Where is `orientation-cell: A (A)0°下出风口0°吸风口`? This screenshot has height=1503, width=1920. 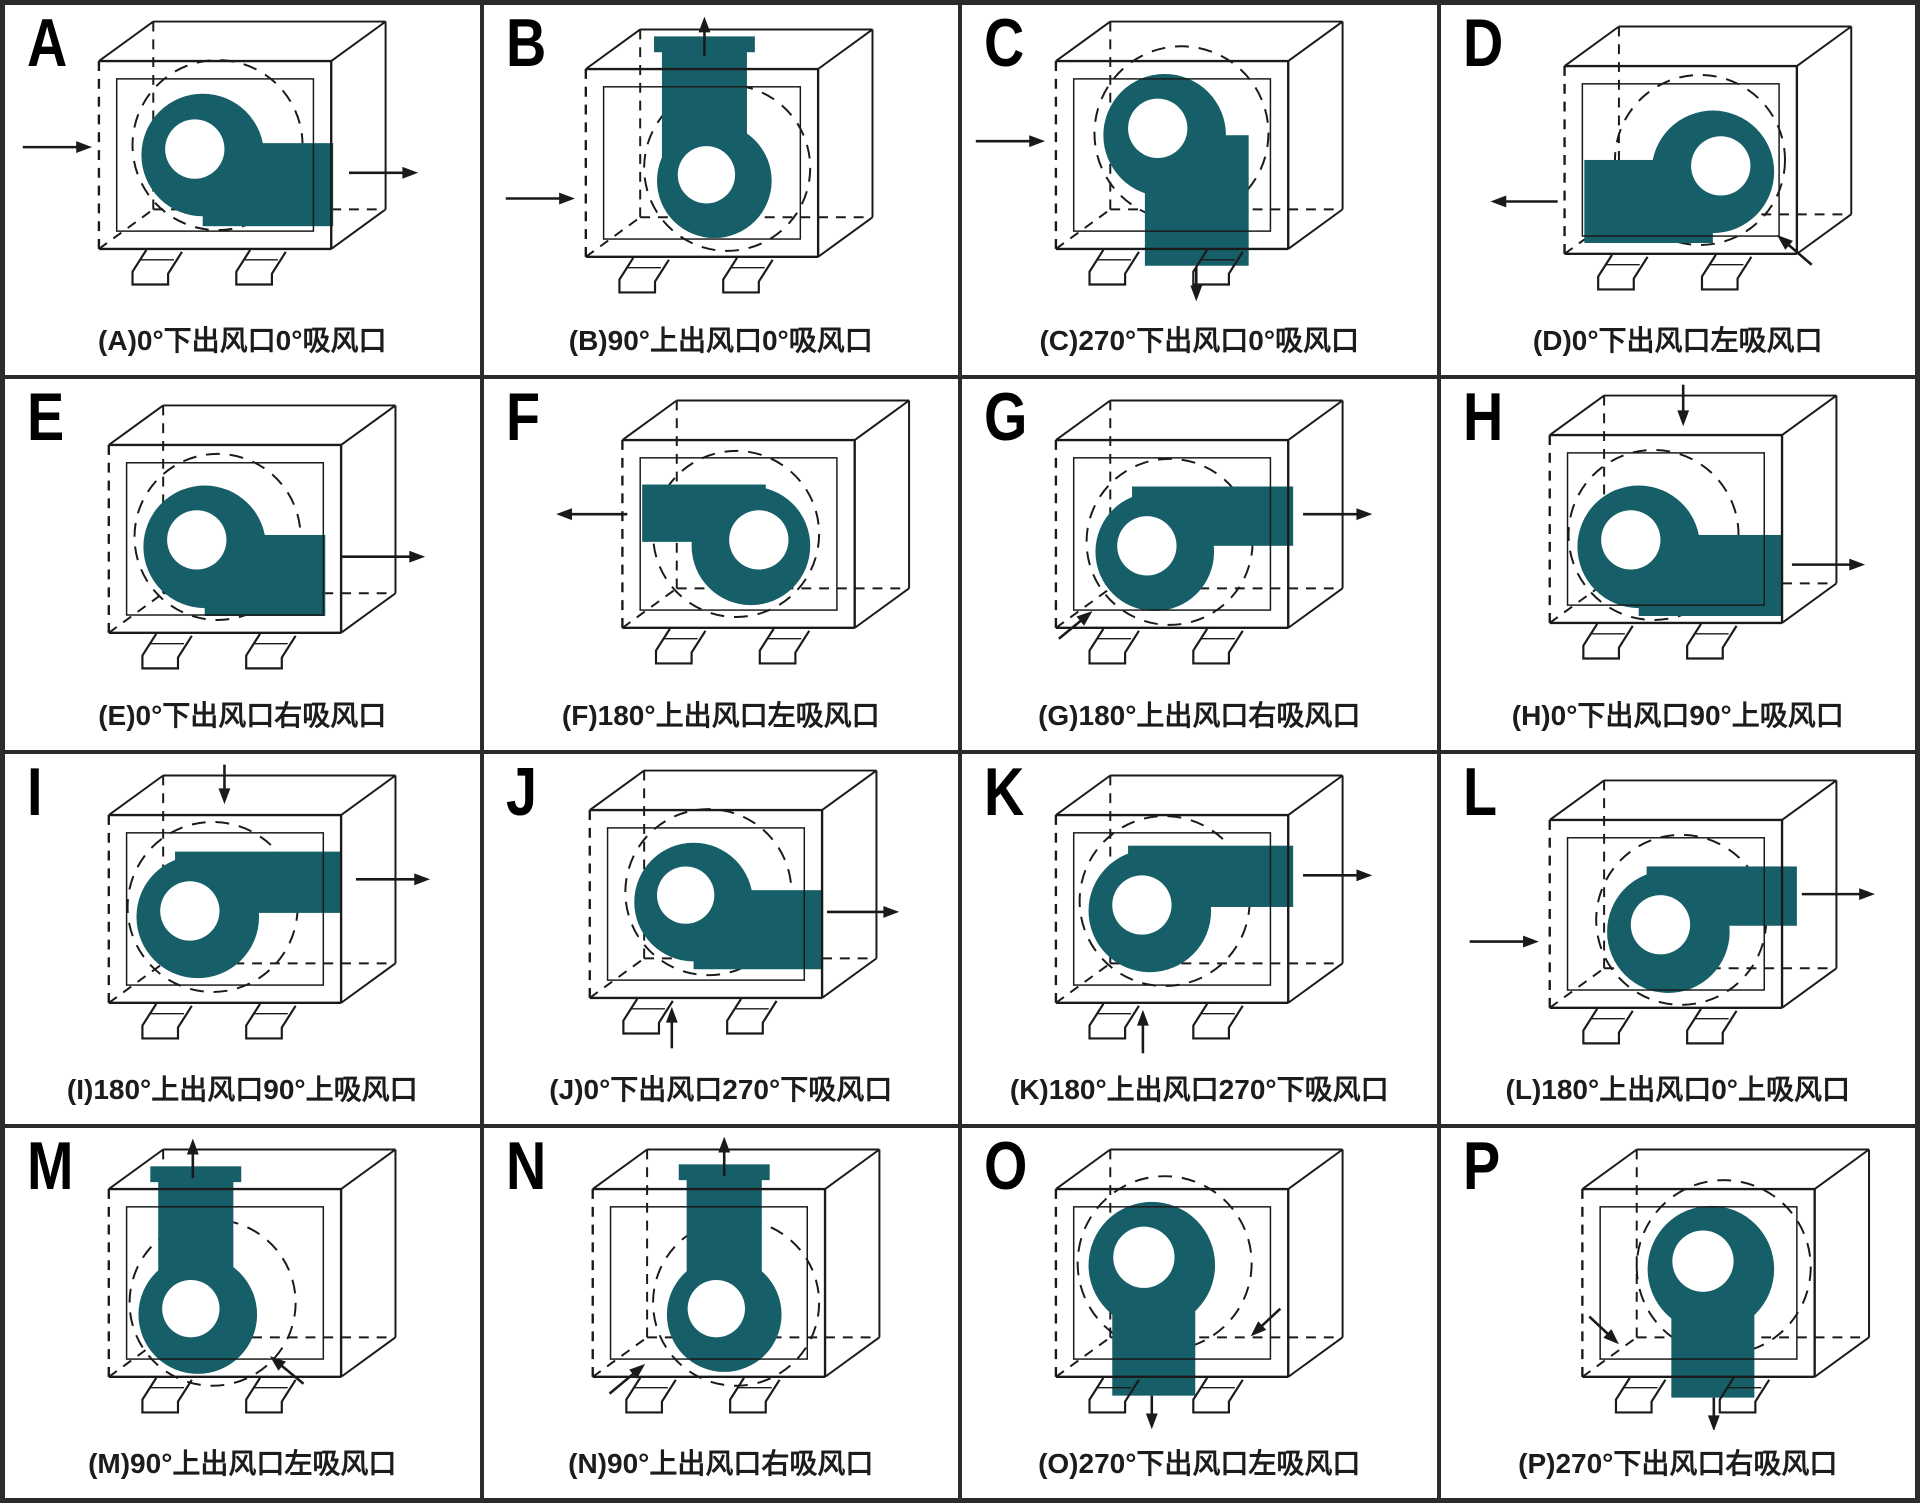
orientation-cell: A (A)0°下出风口0°吸风口 is located at coordinates (242, 190).